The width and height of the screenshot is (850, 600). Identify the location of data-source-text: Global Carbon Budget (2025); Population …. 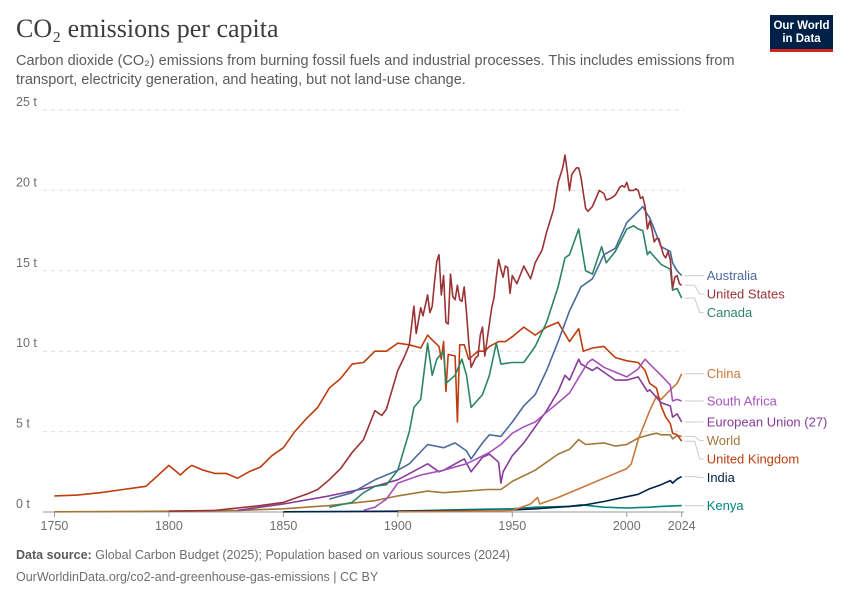
(303, 555).